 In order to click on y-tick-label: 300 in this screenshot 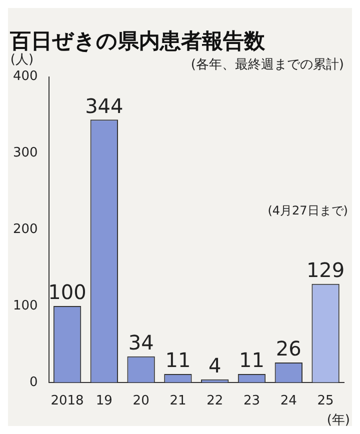, I will do `click(25, 153)`.